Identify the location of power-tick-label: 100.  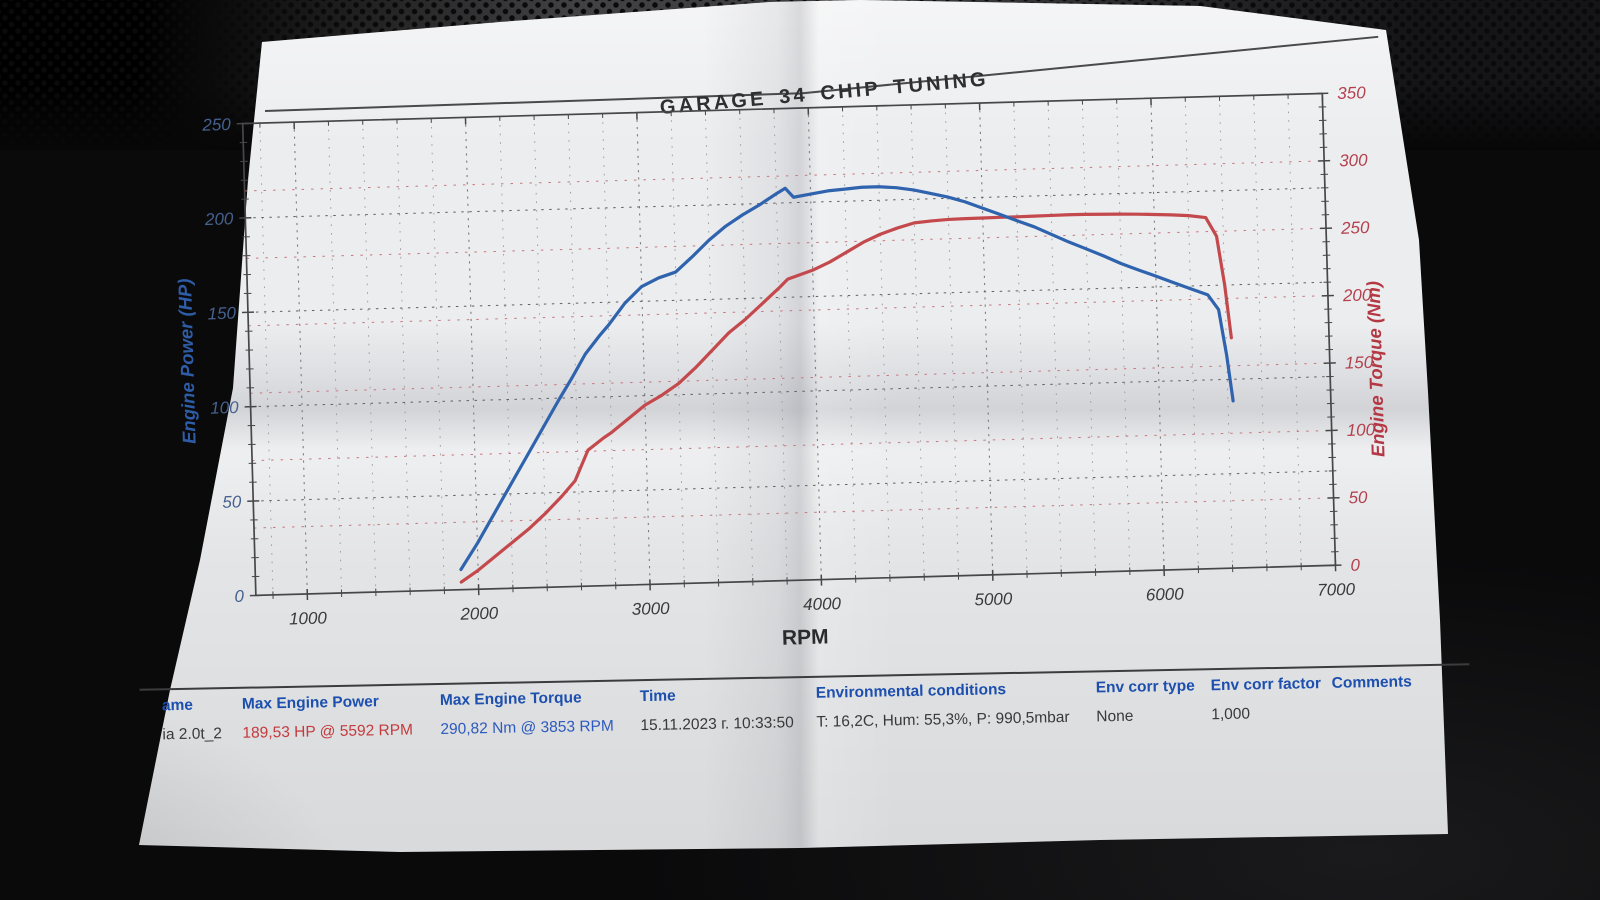
(224, 408).